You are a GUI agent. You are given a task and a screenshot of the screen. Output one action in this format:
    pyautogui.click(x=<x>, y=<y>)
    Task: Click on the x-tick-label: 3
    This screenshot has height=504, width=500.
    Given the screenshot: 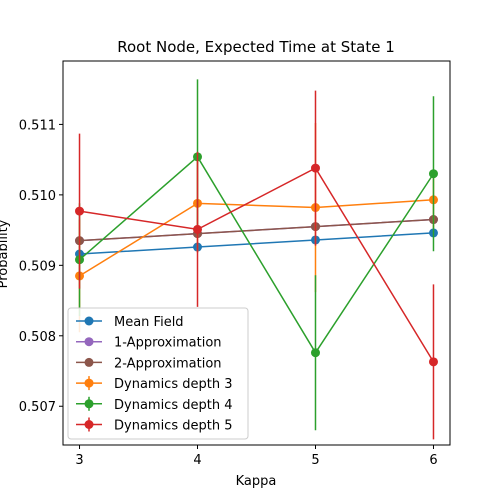 What is the action you would take?
    pyautogui.click(x=79, y=460)
    